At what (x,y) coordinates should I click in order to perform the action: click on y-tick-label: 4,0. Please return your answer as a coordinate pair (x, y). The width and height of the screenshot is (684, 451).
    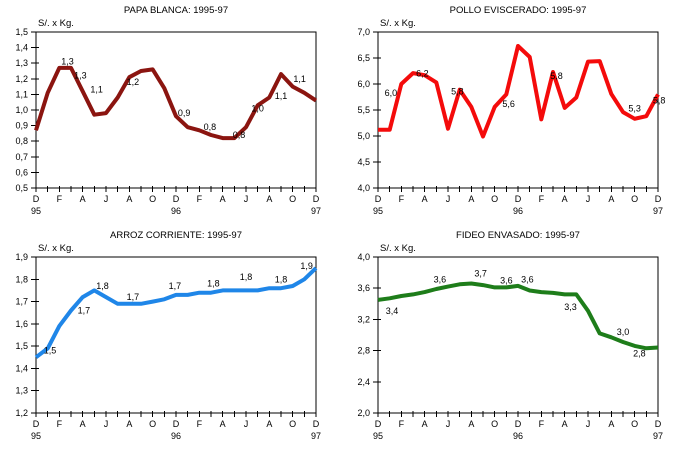
    Looking at the image, I should click on (363, 188).